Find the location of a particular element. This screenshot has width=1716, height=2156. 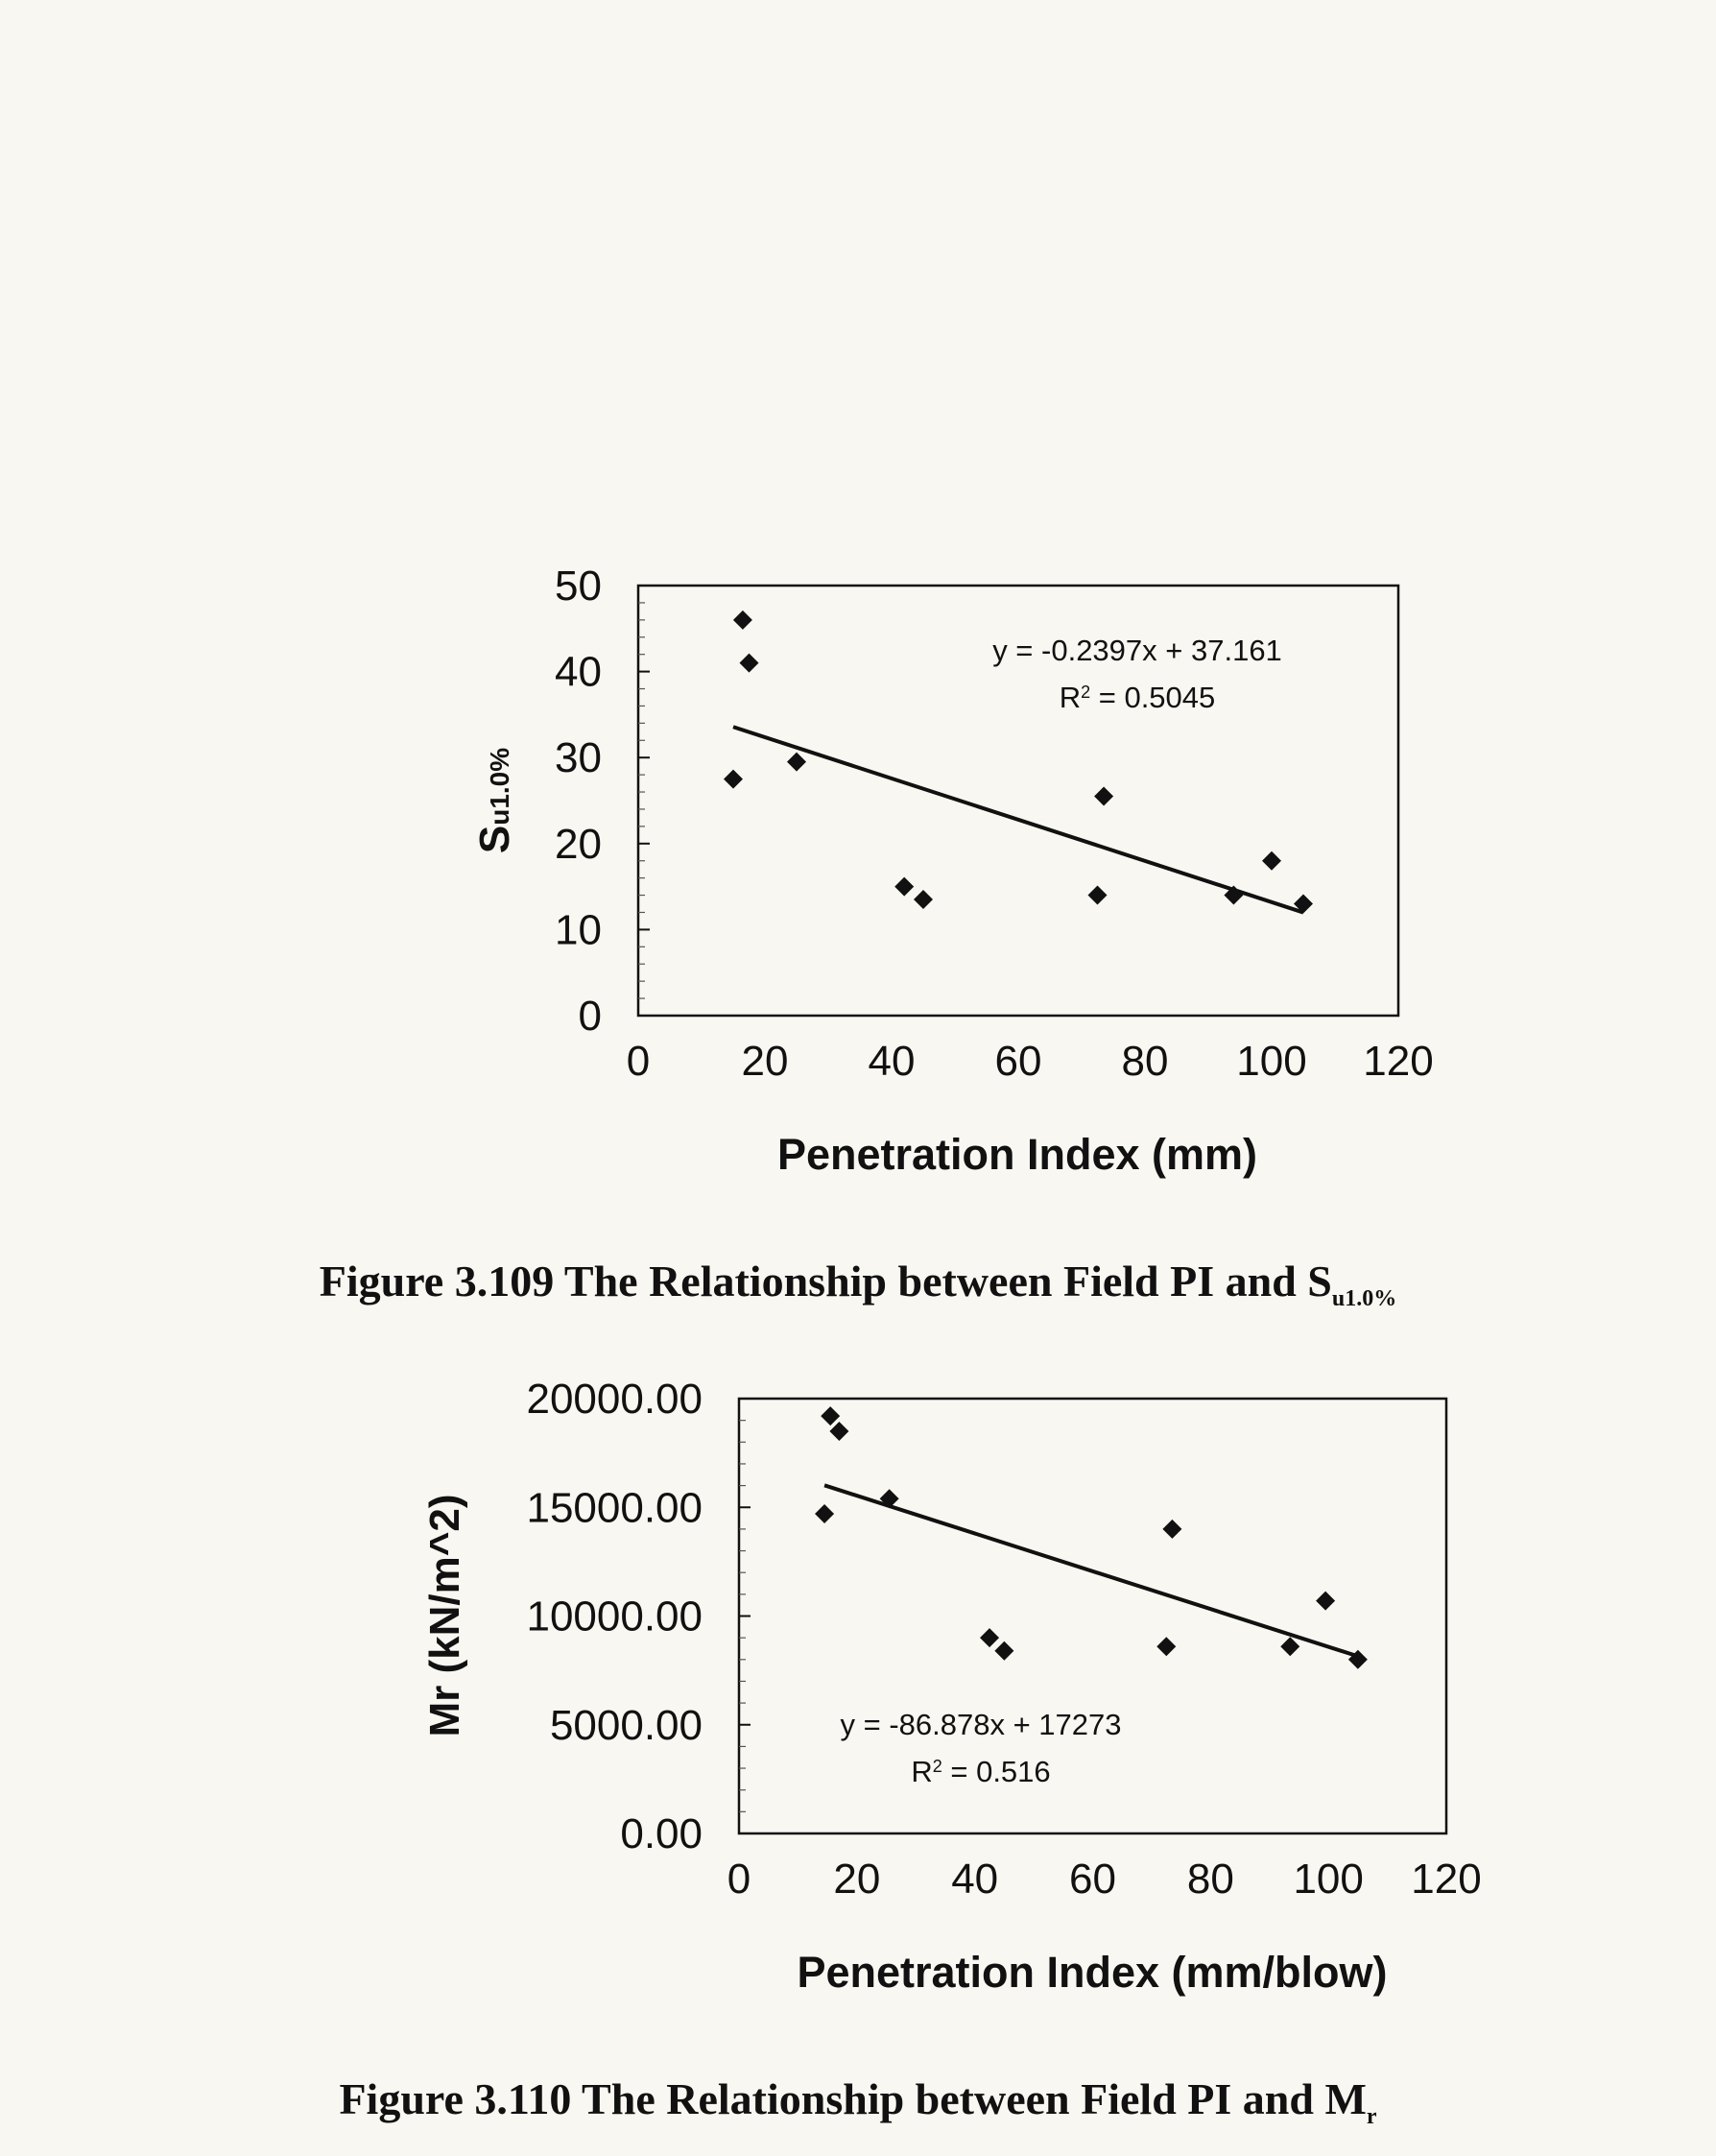

equation-label: y = -0.2397x + 37.161 is located at coordinates (1137, 650).